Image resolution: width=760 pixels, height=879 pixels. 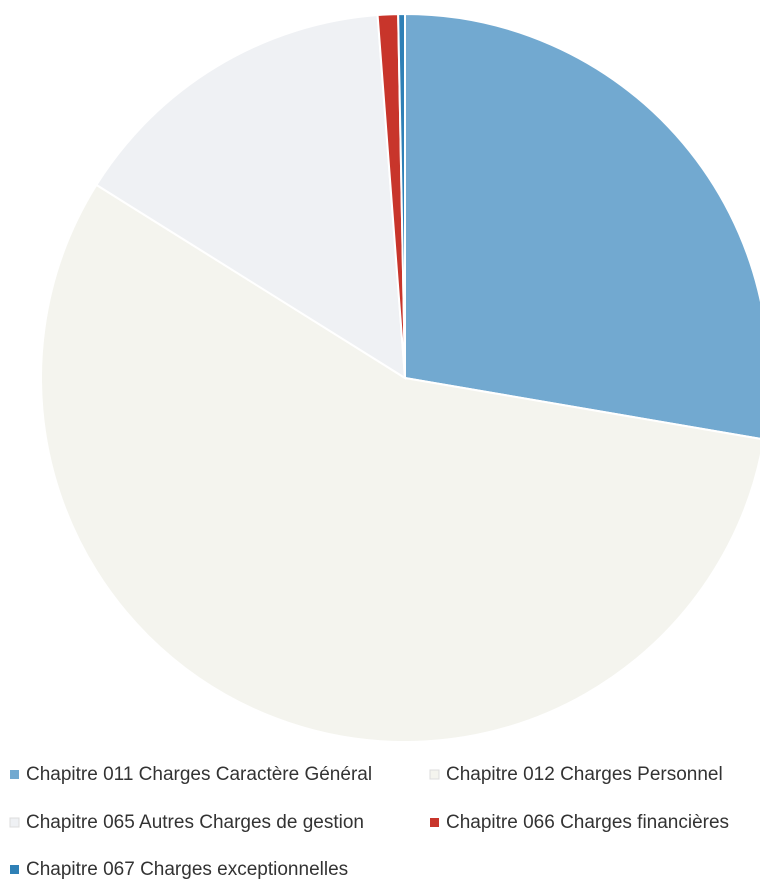 What do you see at coordinates (195, 822) in the screenshot?
I see `legend-label: Chapitre 065 Autres Charges de gestion` at bounding box center [195, 822].